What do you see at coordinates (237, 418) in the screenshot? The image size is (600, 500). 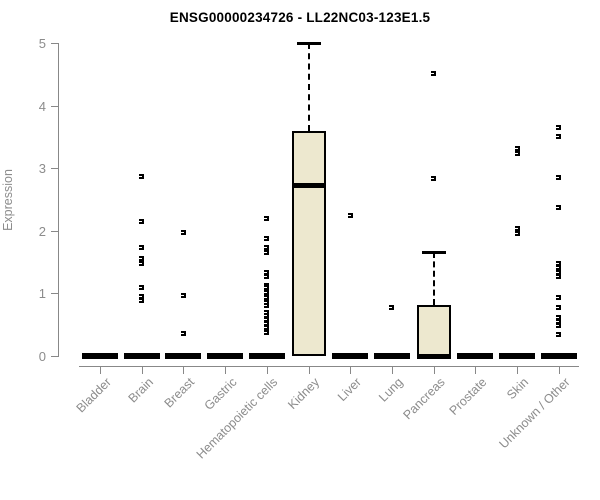 I see `x-tick-label: Hematopoietic cells` at bounding box center [237, 418].